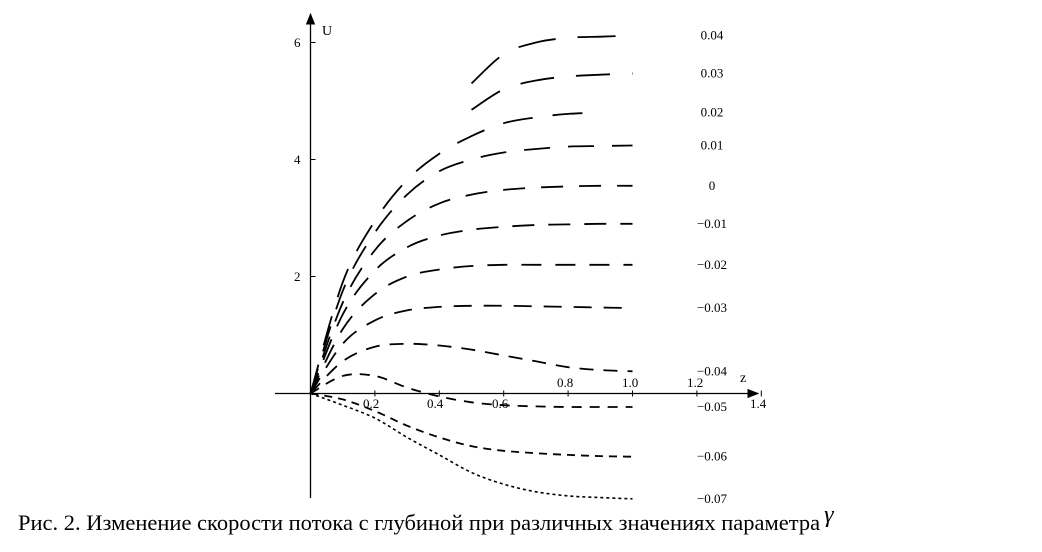 Image resolution: width=1042 pixels, height=552 pixels. Describe the element at coordinates (712, 185) in the screenshot. I see `series-label: 0` at that location.